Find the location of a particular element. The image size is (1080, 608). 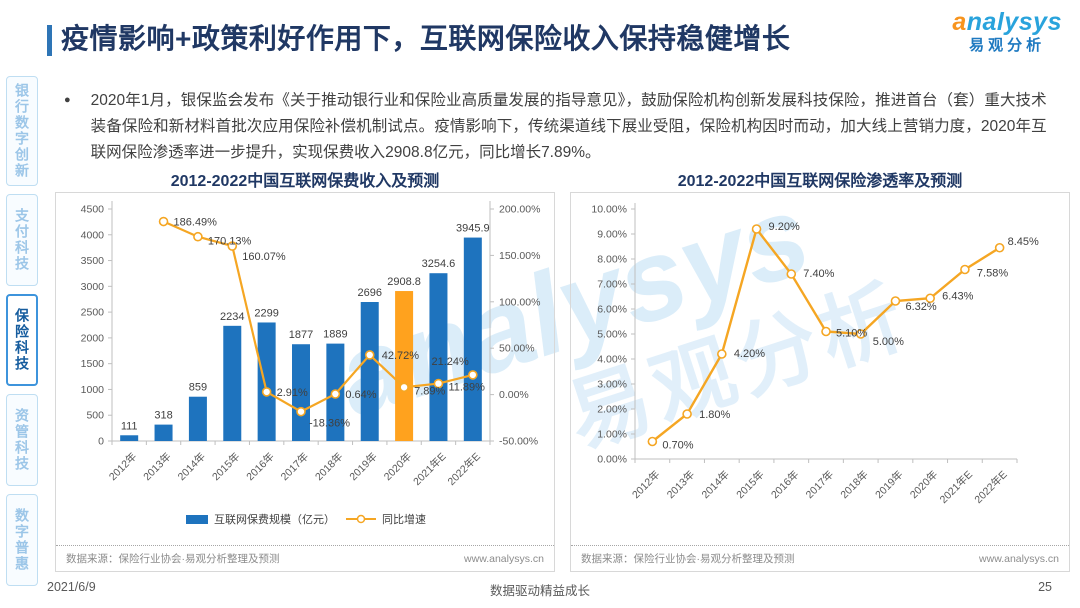

growth-value-label: 7.89% is located at coordinates (429, 391).